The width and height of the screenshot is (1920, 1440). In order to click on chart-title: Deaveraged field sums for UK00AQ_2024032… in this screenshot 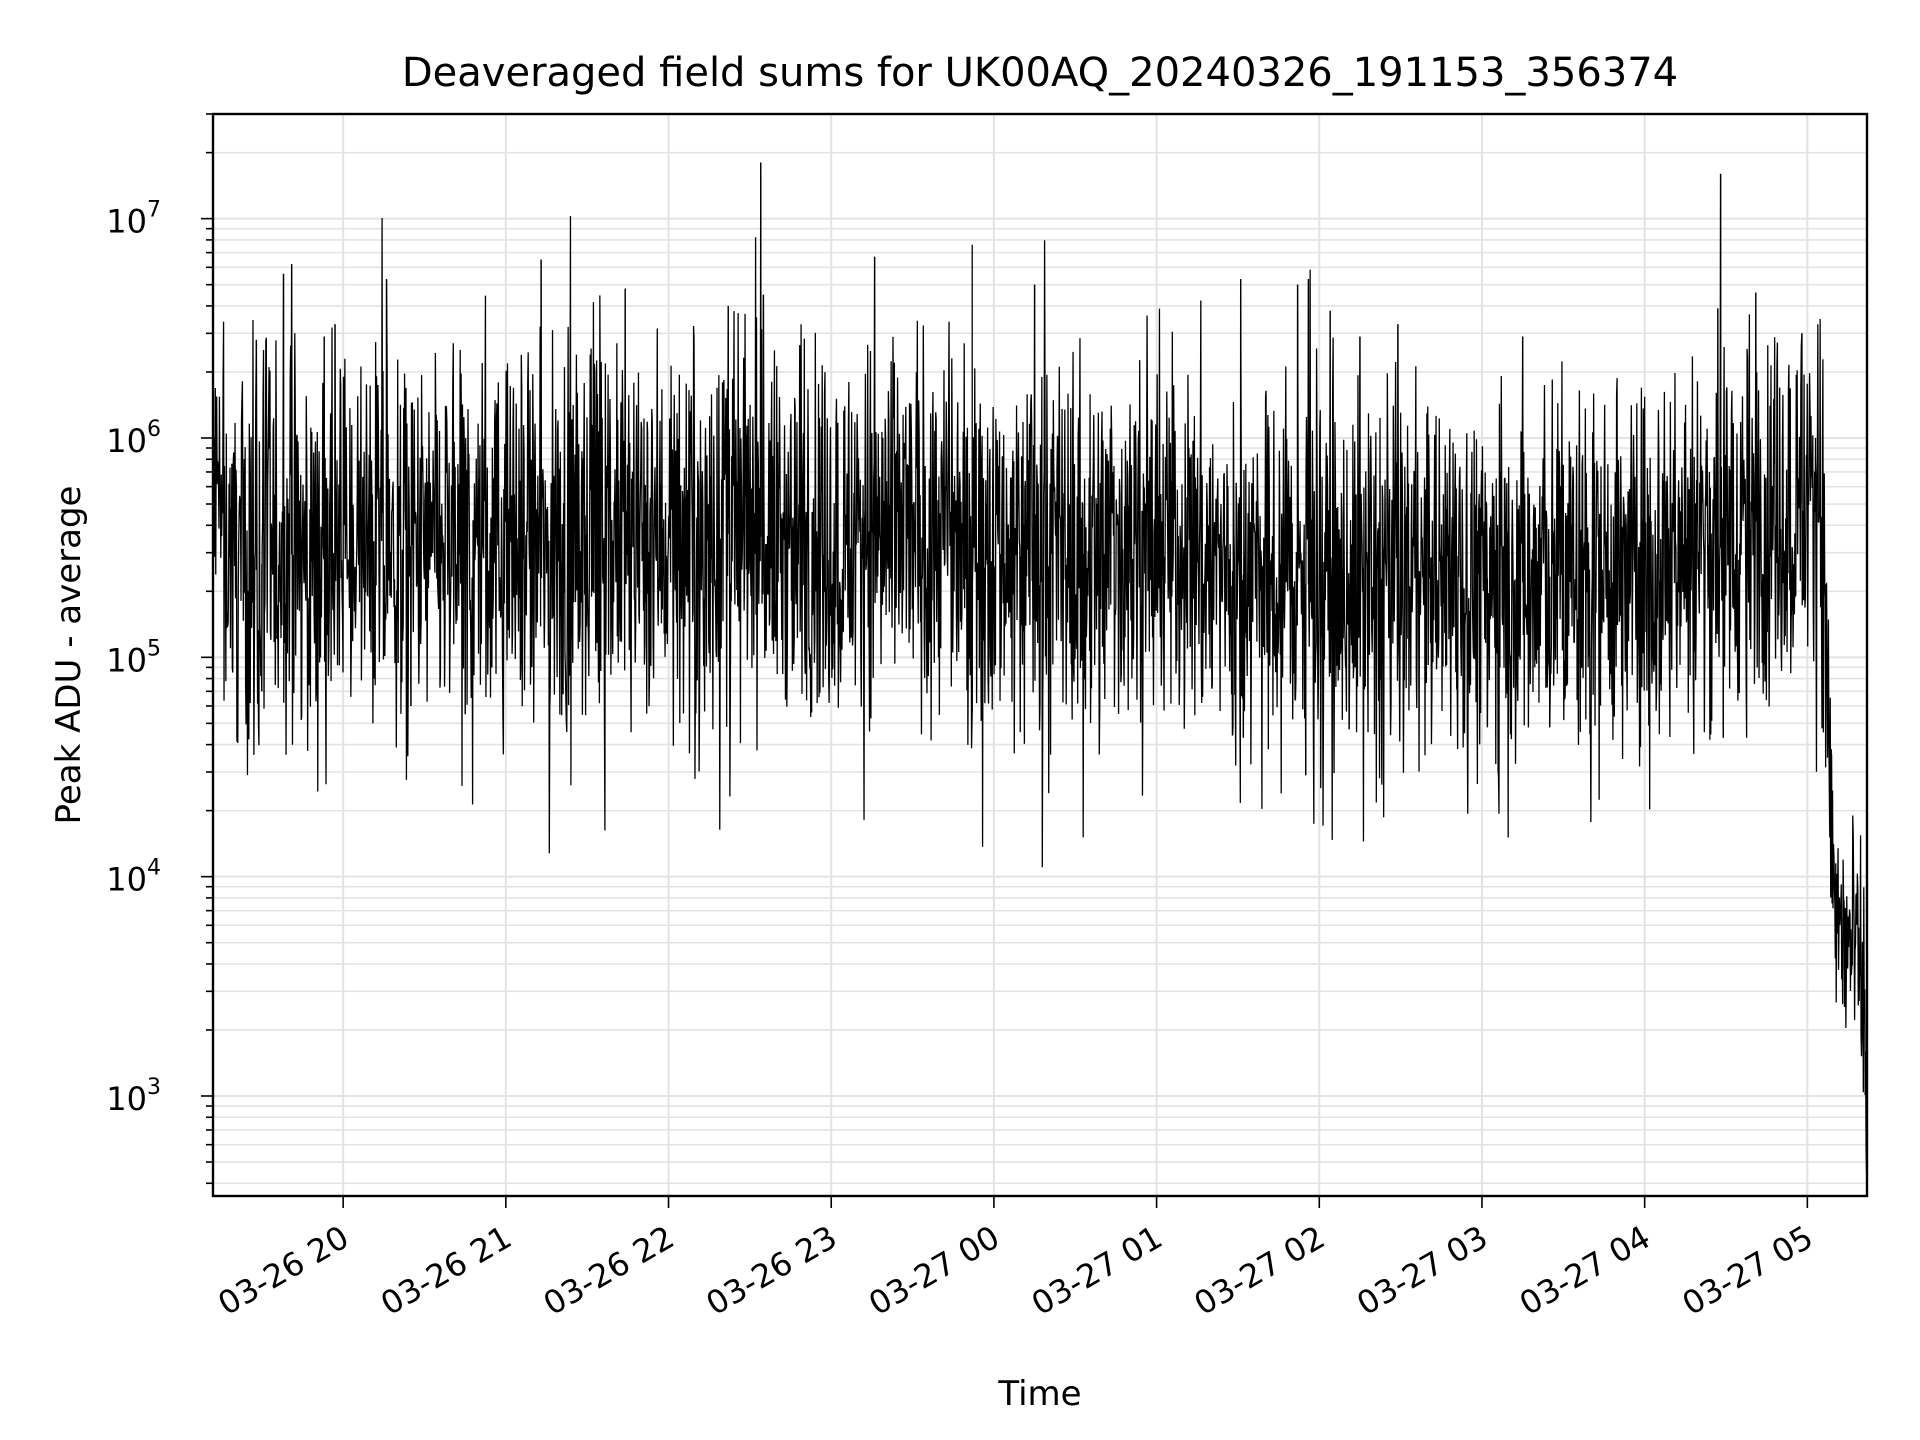, I will do `click(1040, 73)`.